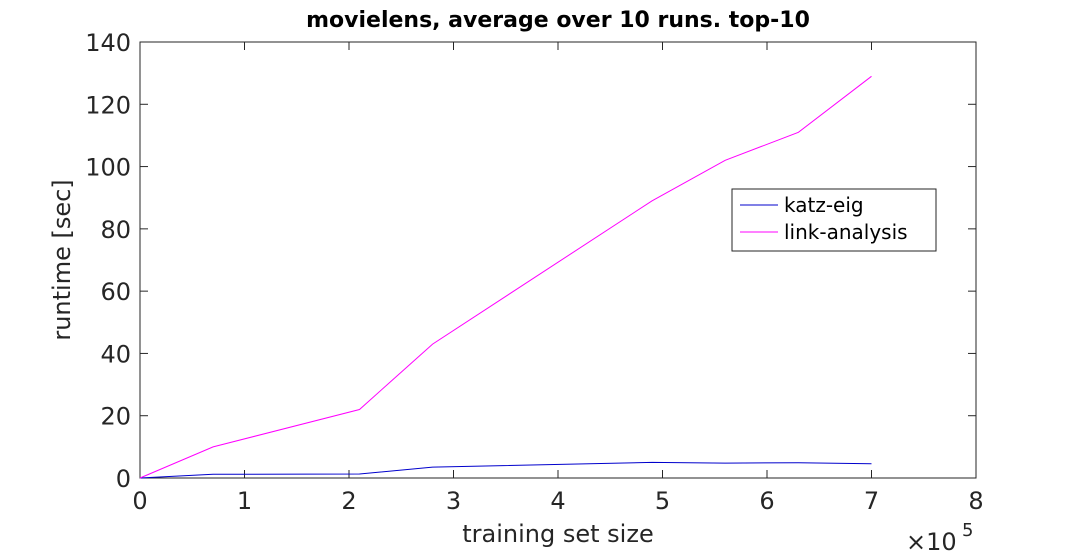 The height and width of the screenshot is (557, 1078). Describe the element at coordinates (662, 501) in the screenshot. I see `x-tick-label: 5` at that location.